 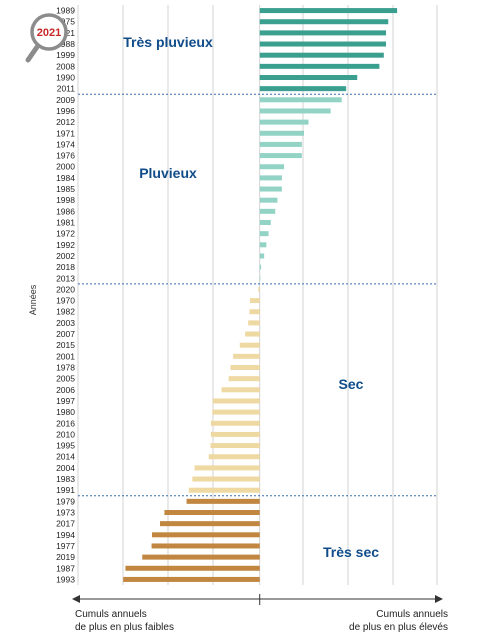 What do you see at coordinates (65, 189) in the screenshot?
I see `year-label-1985: 1985` at bounding box center [65, 189].